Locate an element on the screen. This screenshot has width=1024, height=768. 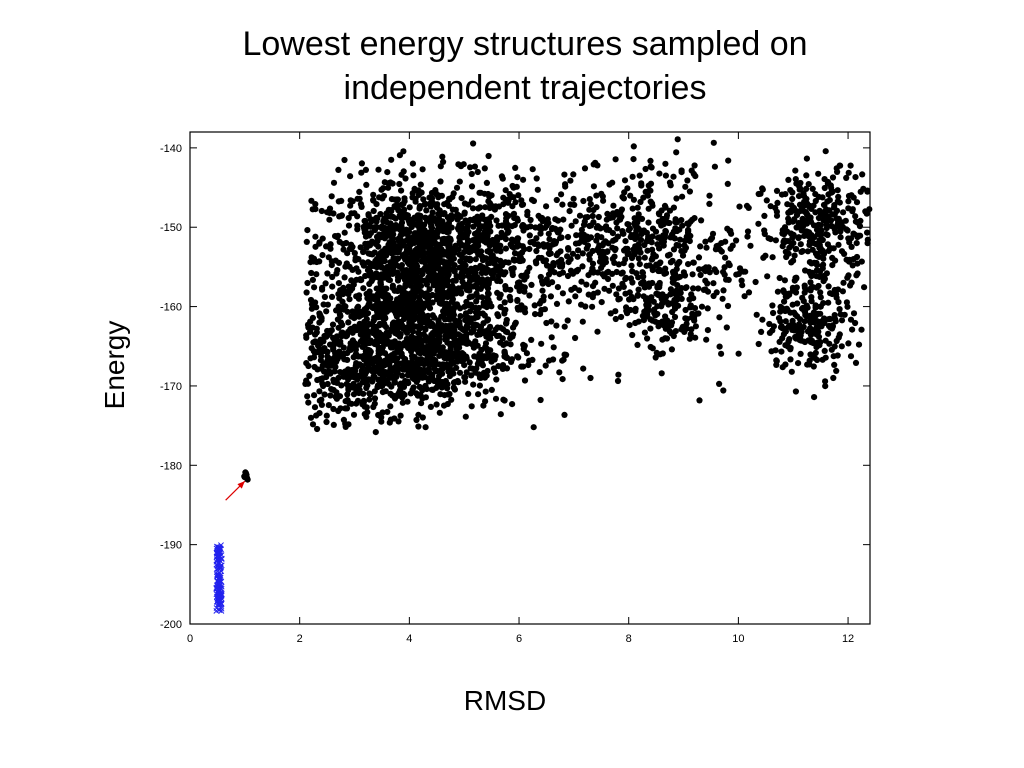
x-marker-stroke is located at coordinates (219, 610).